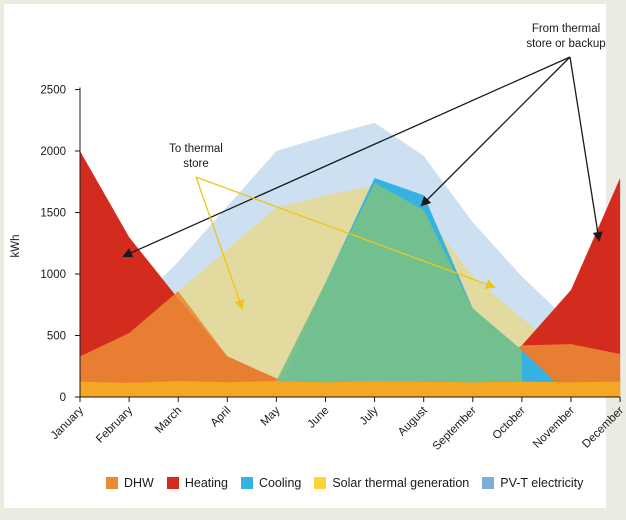 Image resolution: width=626 pixels, height=520 pixels. What do you see at coordinates (246, 483) in the screenshot?
I see `legend-swatch-cooling` at bounding box center [246, 483].